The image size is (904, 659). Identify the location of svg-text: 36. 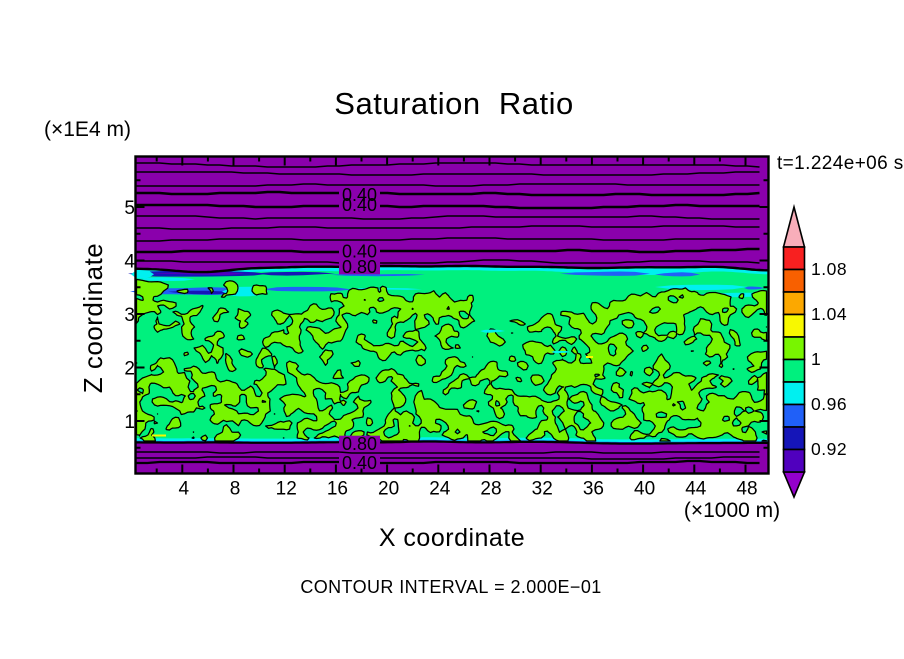
(593, 489).